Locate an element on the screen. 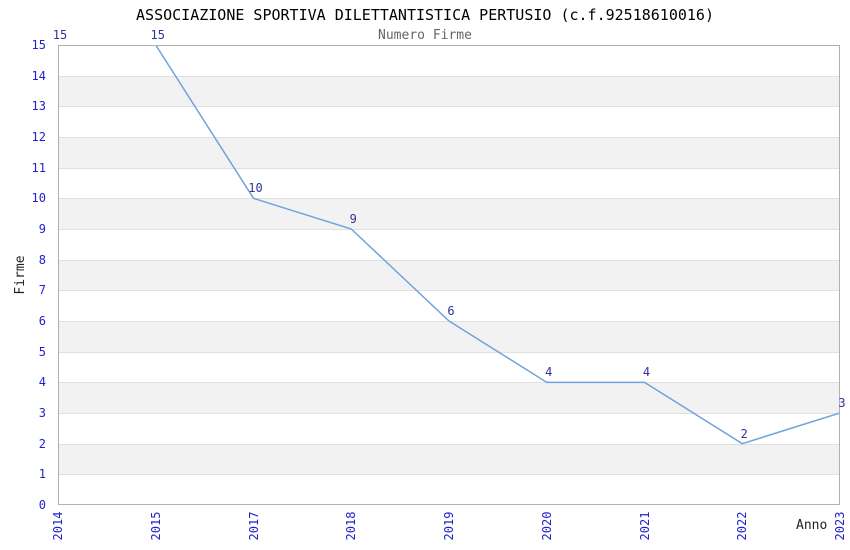 This screenshot has width=850, height=550. x-tick-label: 2017 is located at coordinates (253, 526).